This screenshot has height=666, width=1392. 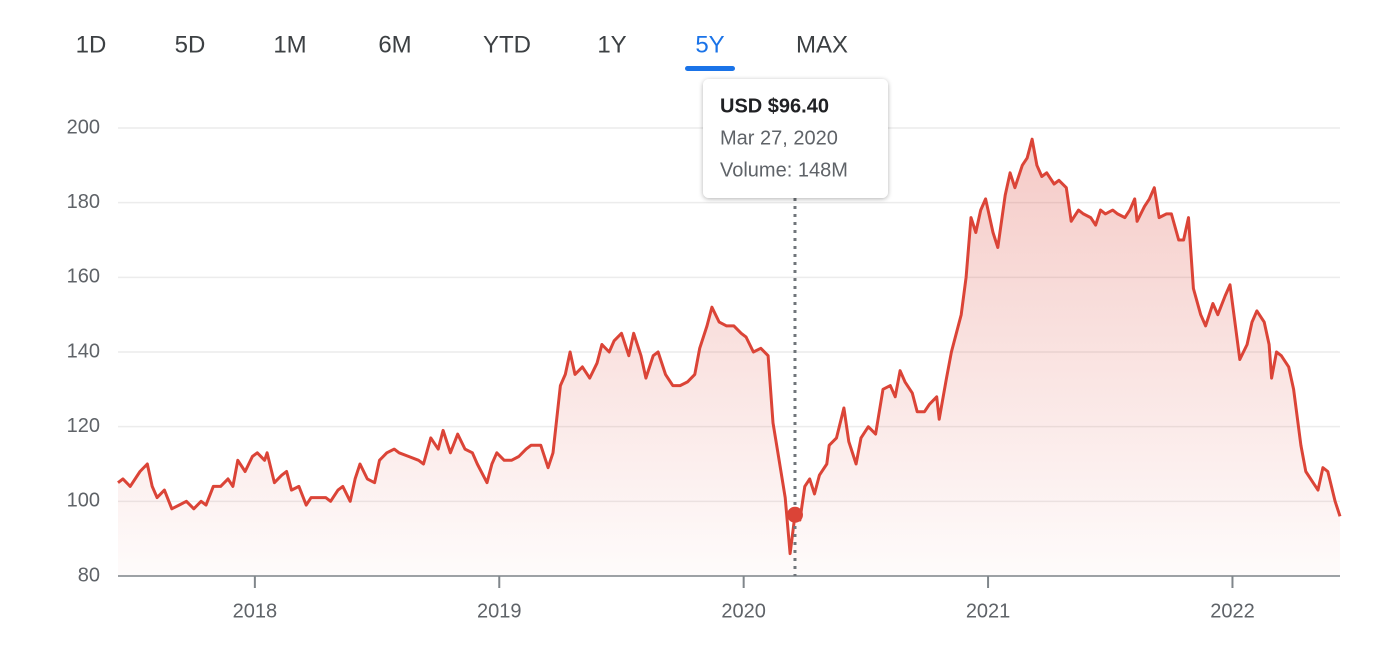 I want to click on selected-tab-underline, so click(x=710, y=68).